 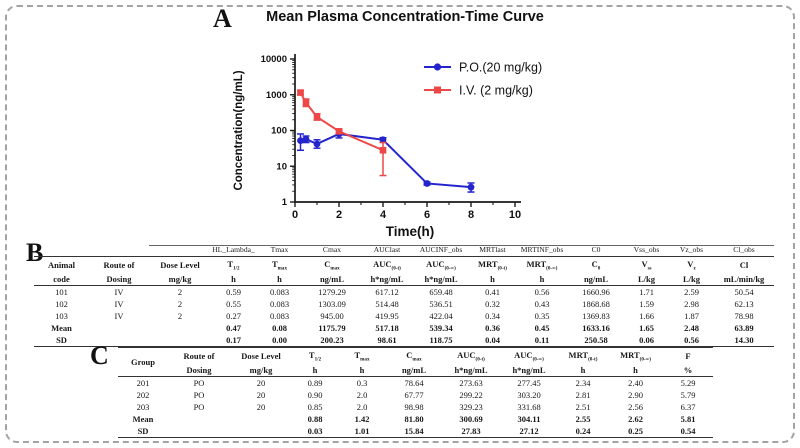 I want to click on sd-row: SD 0.03 1.01 15.84 27.83 27.12 0.24 0.25 0.54, so click(x=415, y=431).